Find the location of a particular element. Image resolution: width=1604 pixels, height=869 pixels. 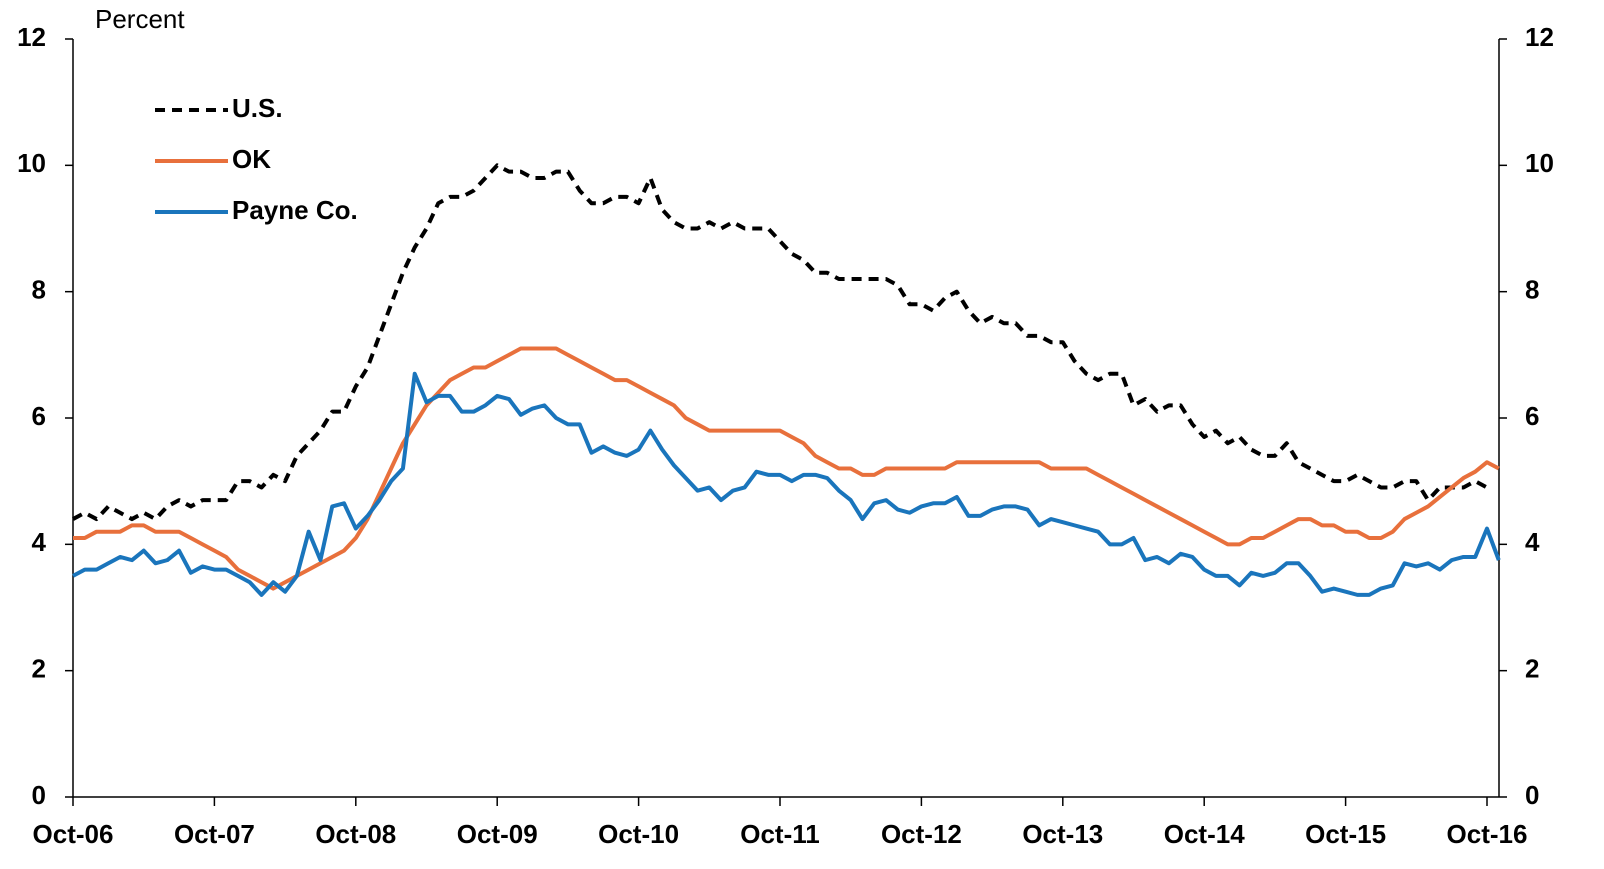

x-tick-label: Oct-14 is located at coordinates (1204, 834).